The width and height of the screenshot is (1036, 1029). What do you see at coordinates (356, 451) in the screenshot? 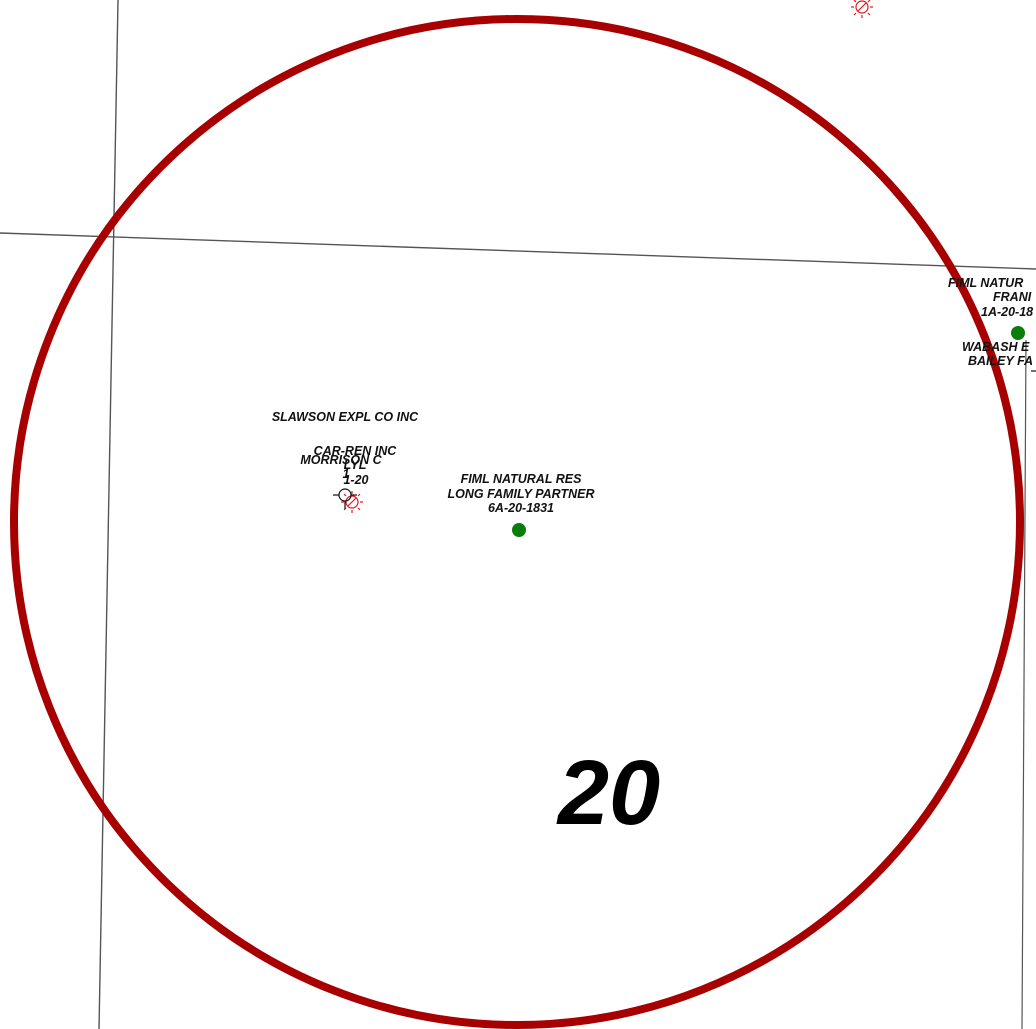
I see `well-operator-label: CAR-REN INC` at bounding box center [356, 451].